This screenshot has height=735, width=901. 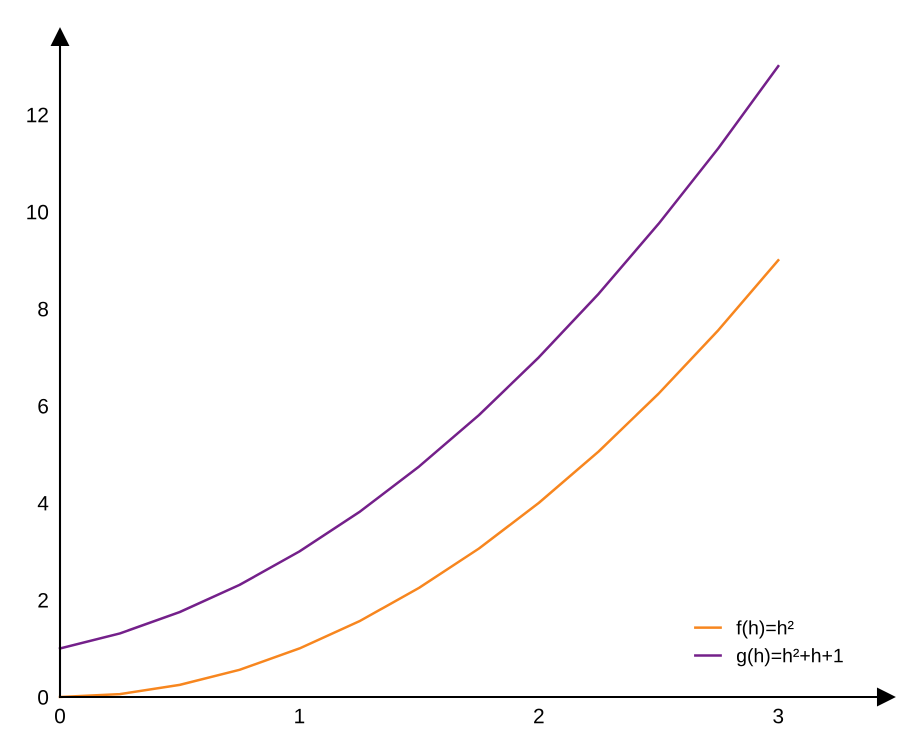 I want to click on y-tick-label: 0, so click(x=43, y=697).